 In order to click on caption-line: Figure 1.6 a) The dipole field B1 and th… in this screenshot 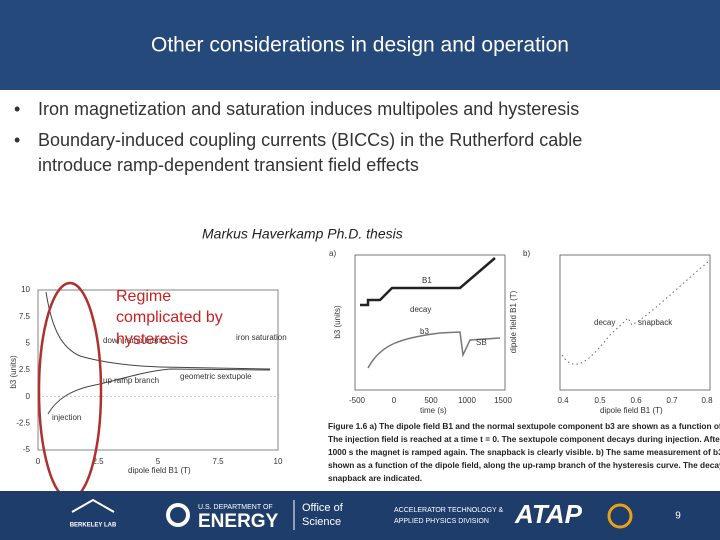, I will do `click(524, 426)`.